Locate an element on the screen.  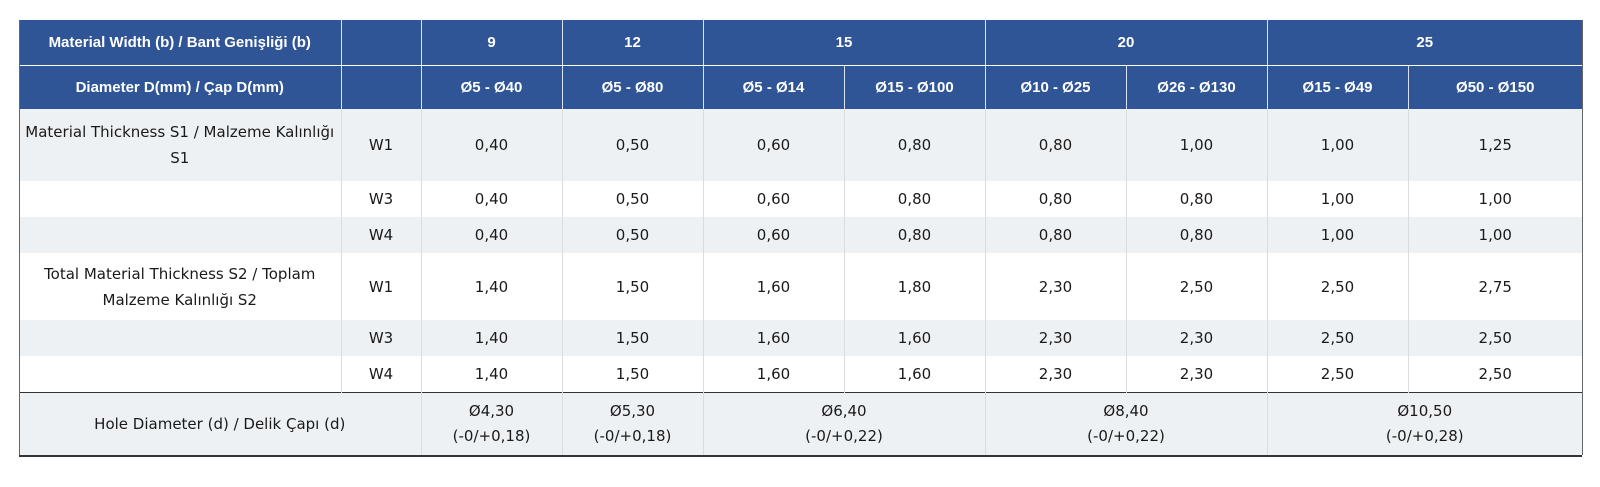
diameter-range: Ø5 - Ø40 is located at coordinates (492, 87).